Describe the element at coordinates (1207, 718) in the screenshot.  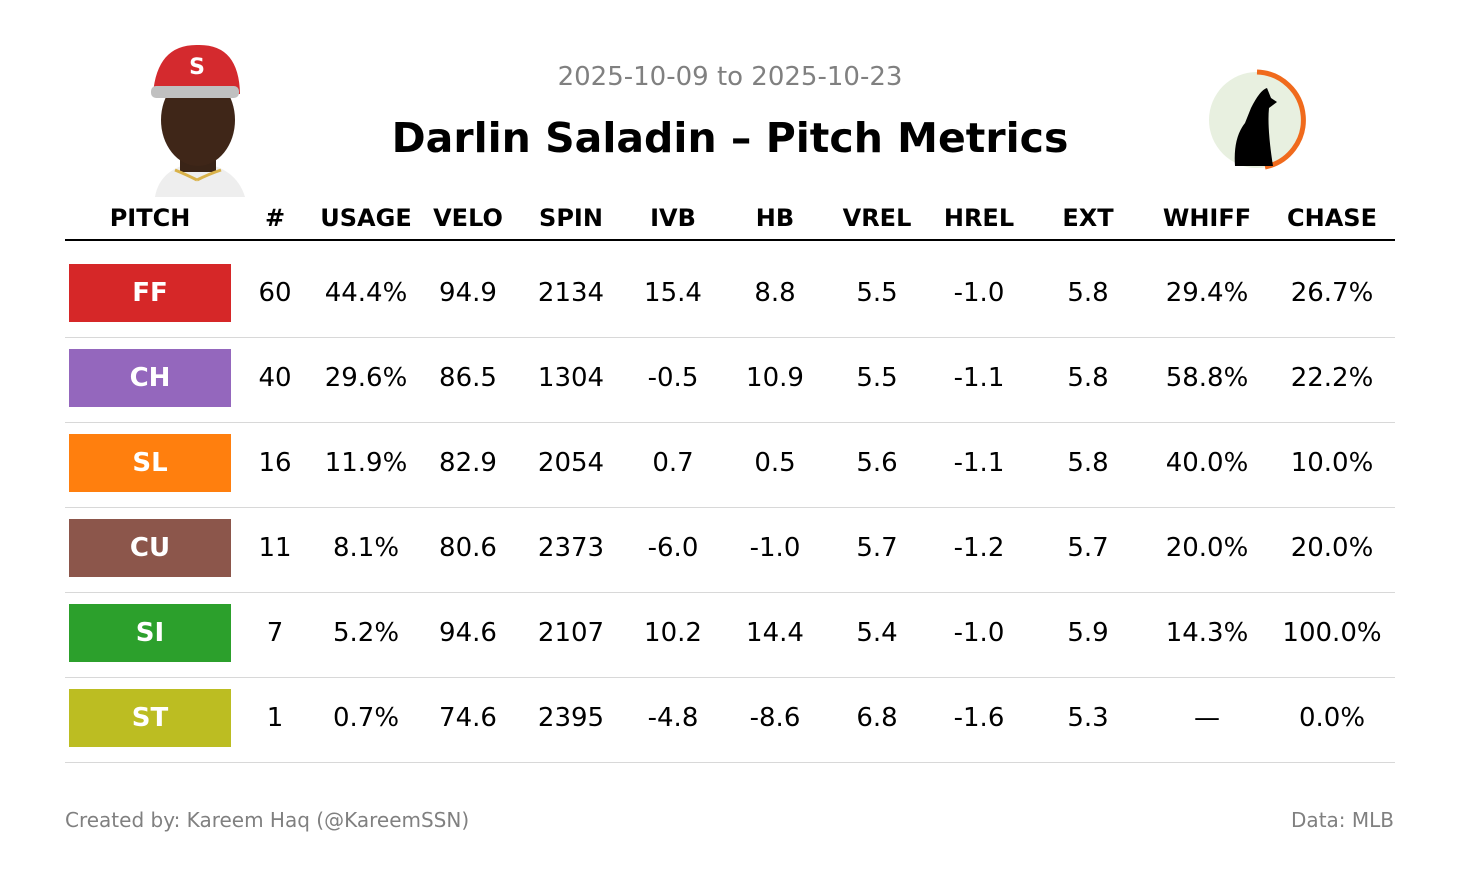
I see `cell: —` at that location.